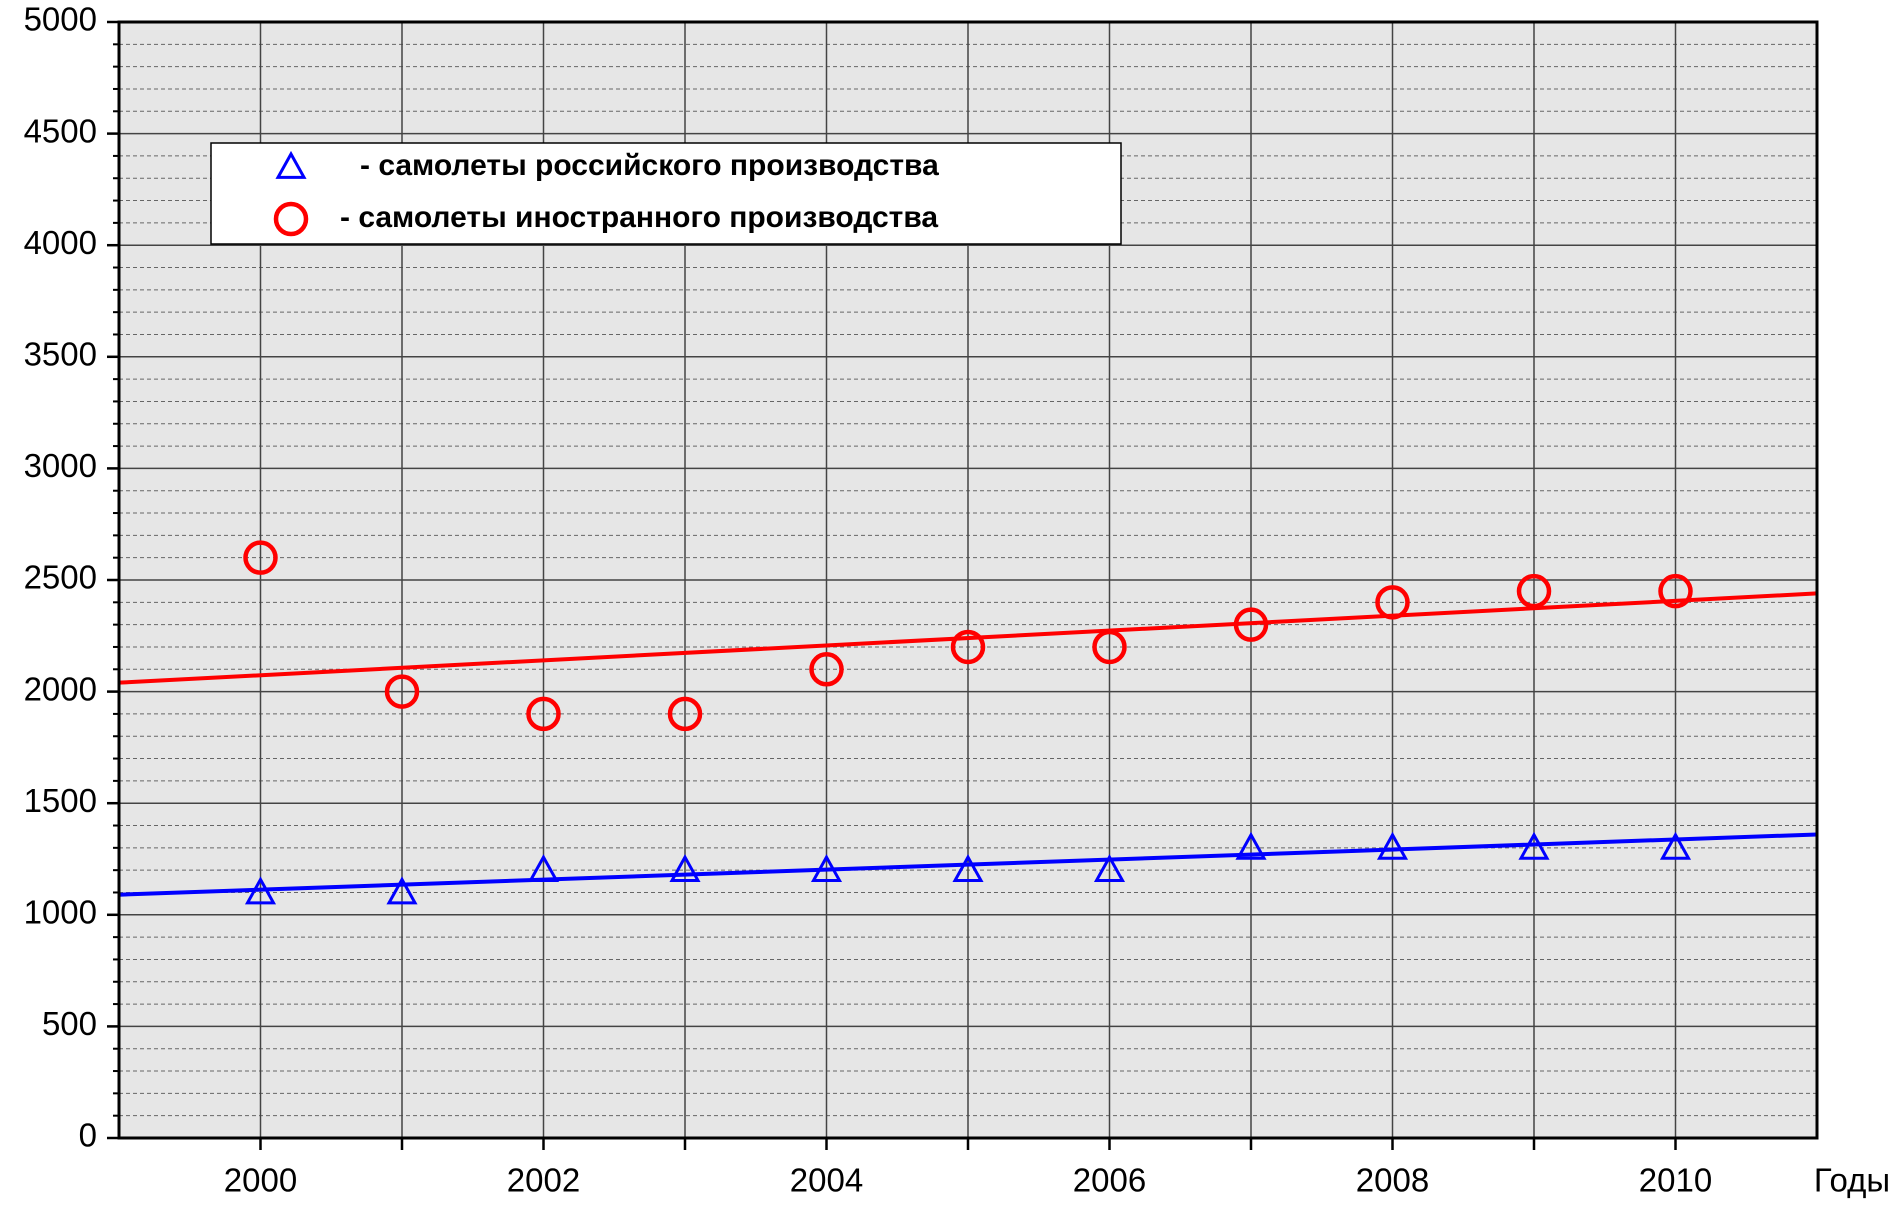  Describe the element at coordinates (60, 130) in the screenshot. I see `y-tick-label: 4500` at that location.